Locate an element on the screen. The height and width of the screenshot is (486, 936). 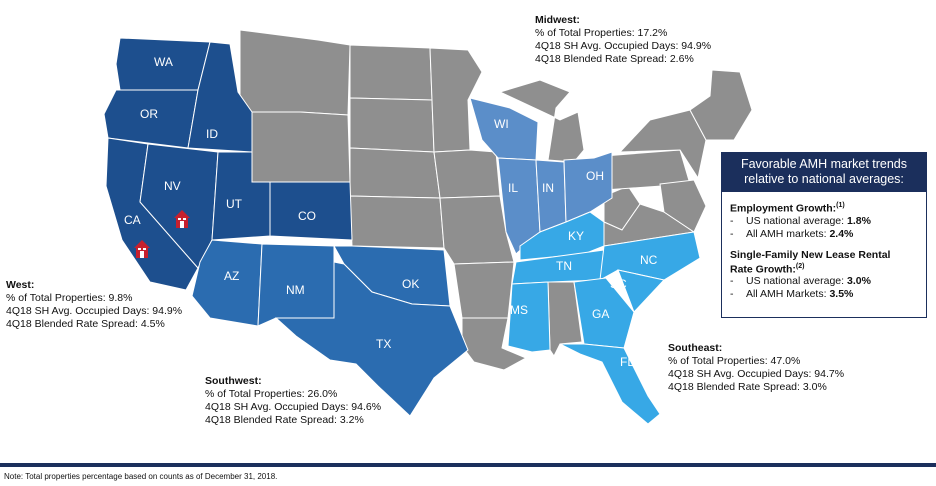
state-co is located at coordinates (311, 211).